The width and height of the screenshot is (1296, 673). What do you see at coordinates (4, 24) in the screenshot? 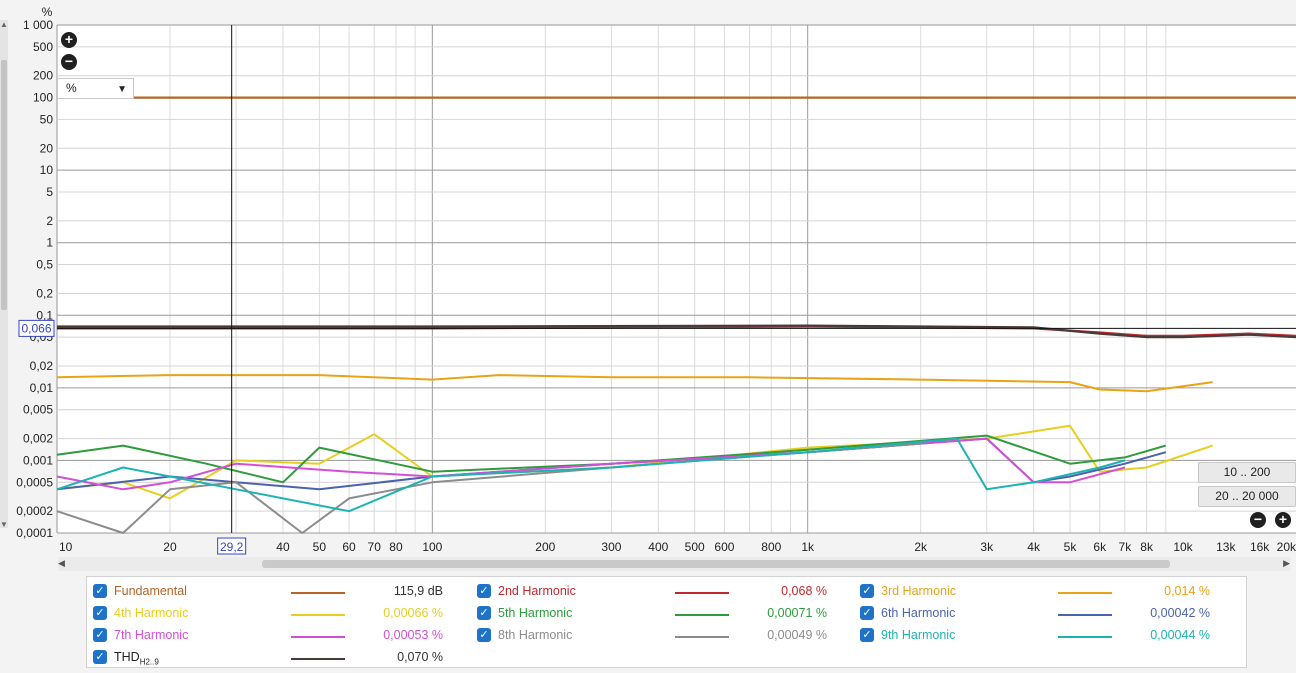
I see `scroll-up-arrow-icon: ▲` at bounding box center [4, 24].